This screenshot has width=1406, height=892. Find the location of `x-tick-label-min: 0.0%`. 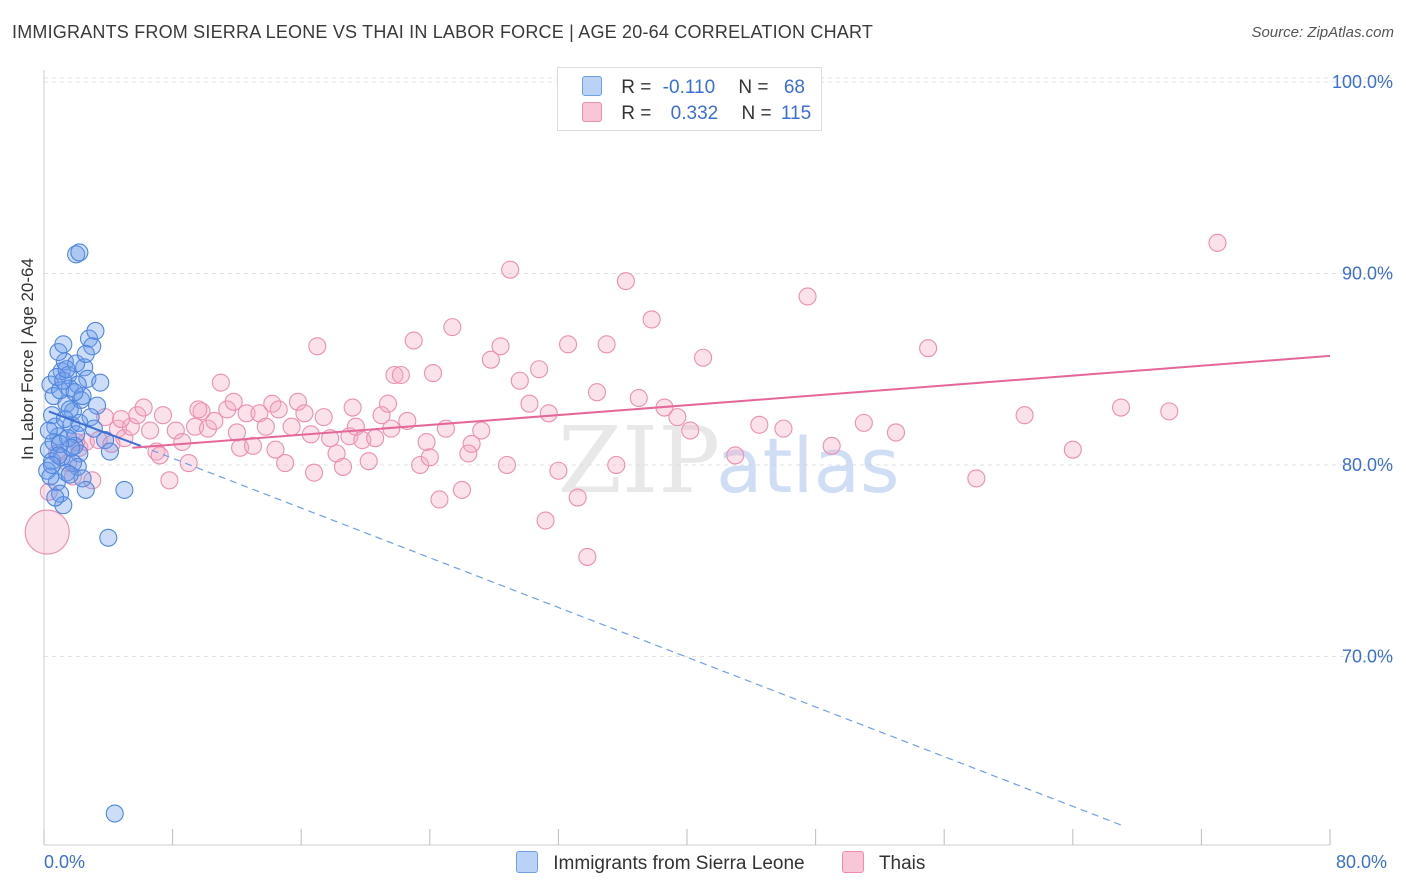

x-tick-label-min: 0.0% is located at coordinates (65, 862).